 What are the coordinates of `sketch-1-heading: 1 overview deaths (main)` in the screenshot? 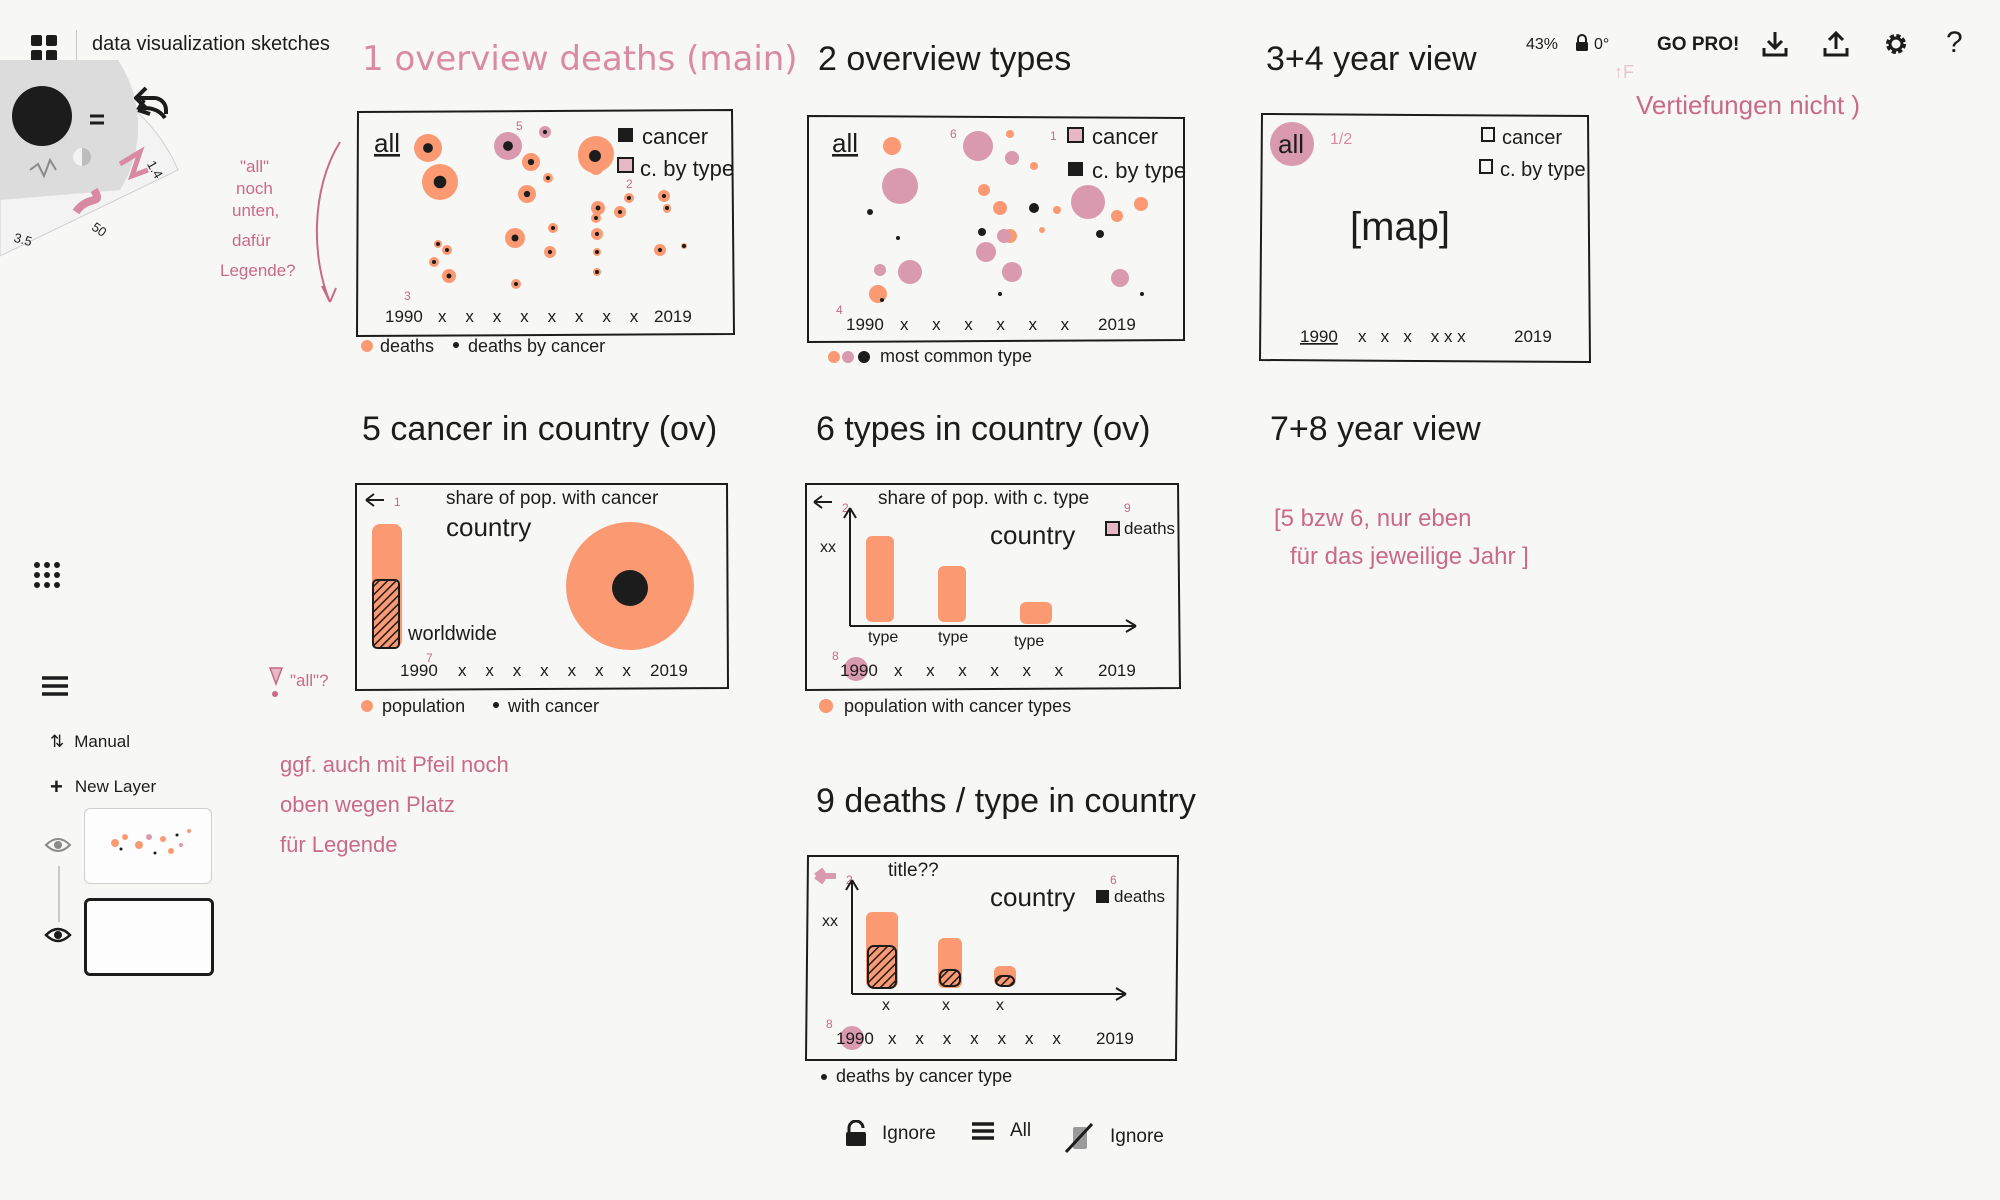 It's located at (580, 59).